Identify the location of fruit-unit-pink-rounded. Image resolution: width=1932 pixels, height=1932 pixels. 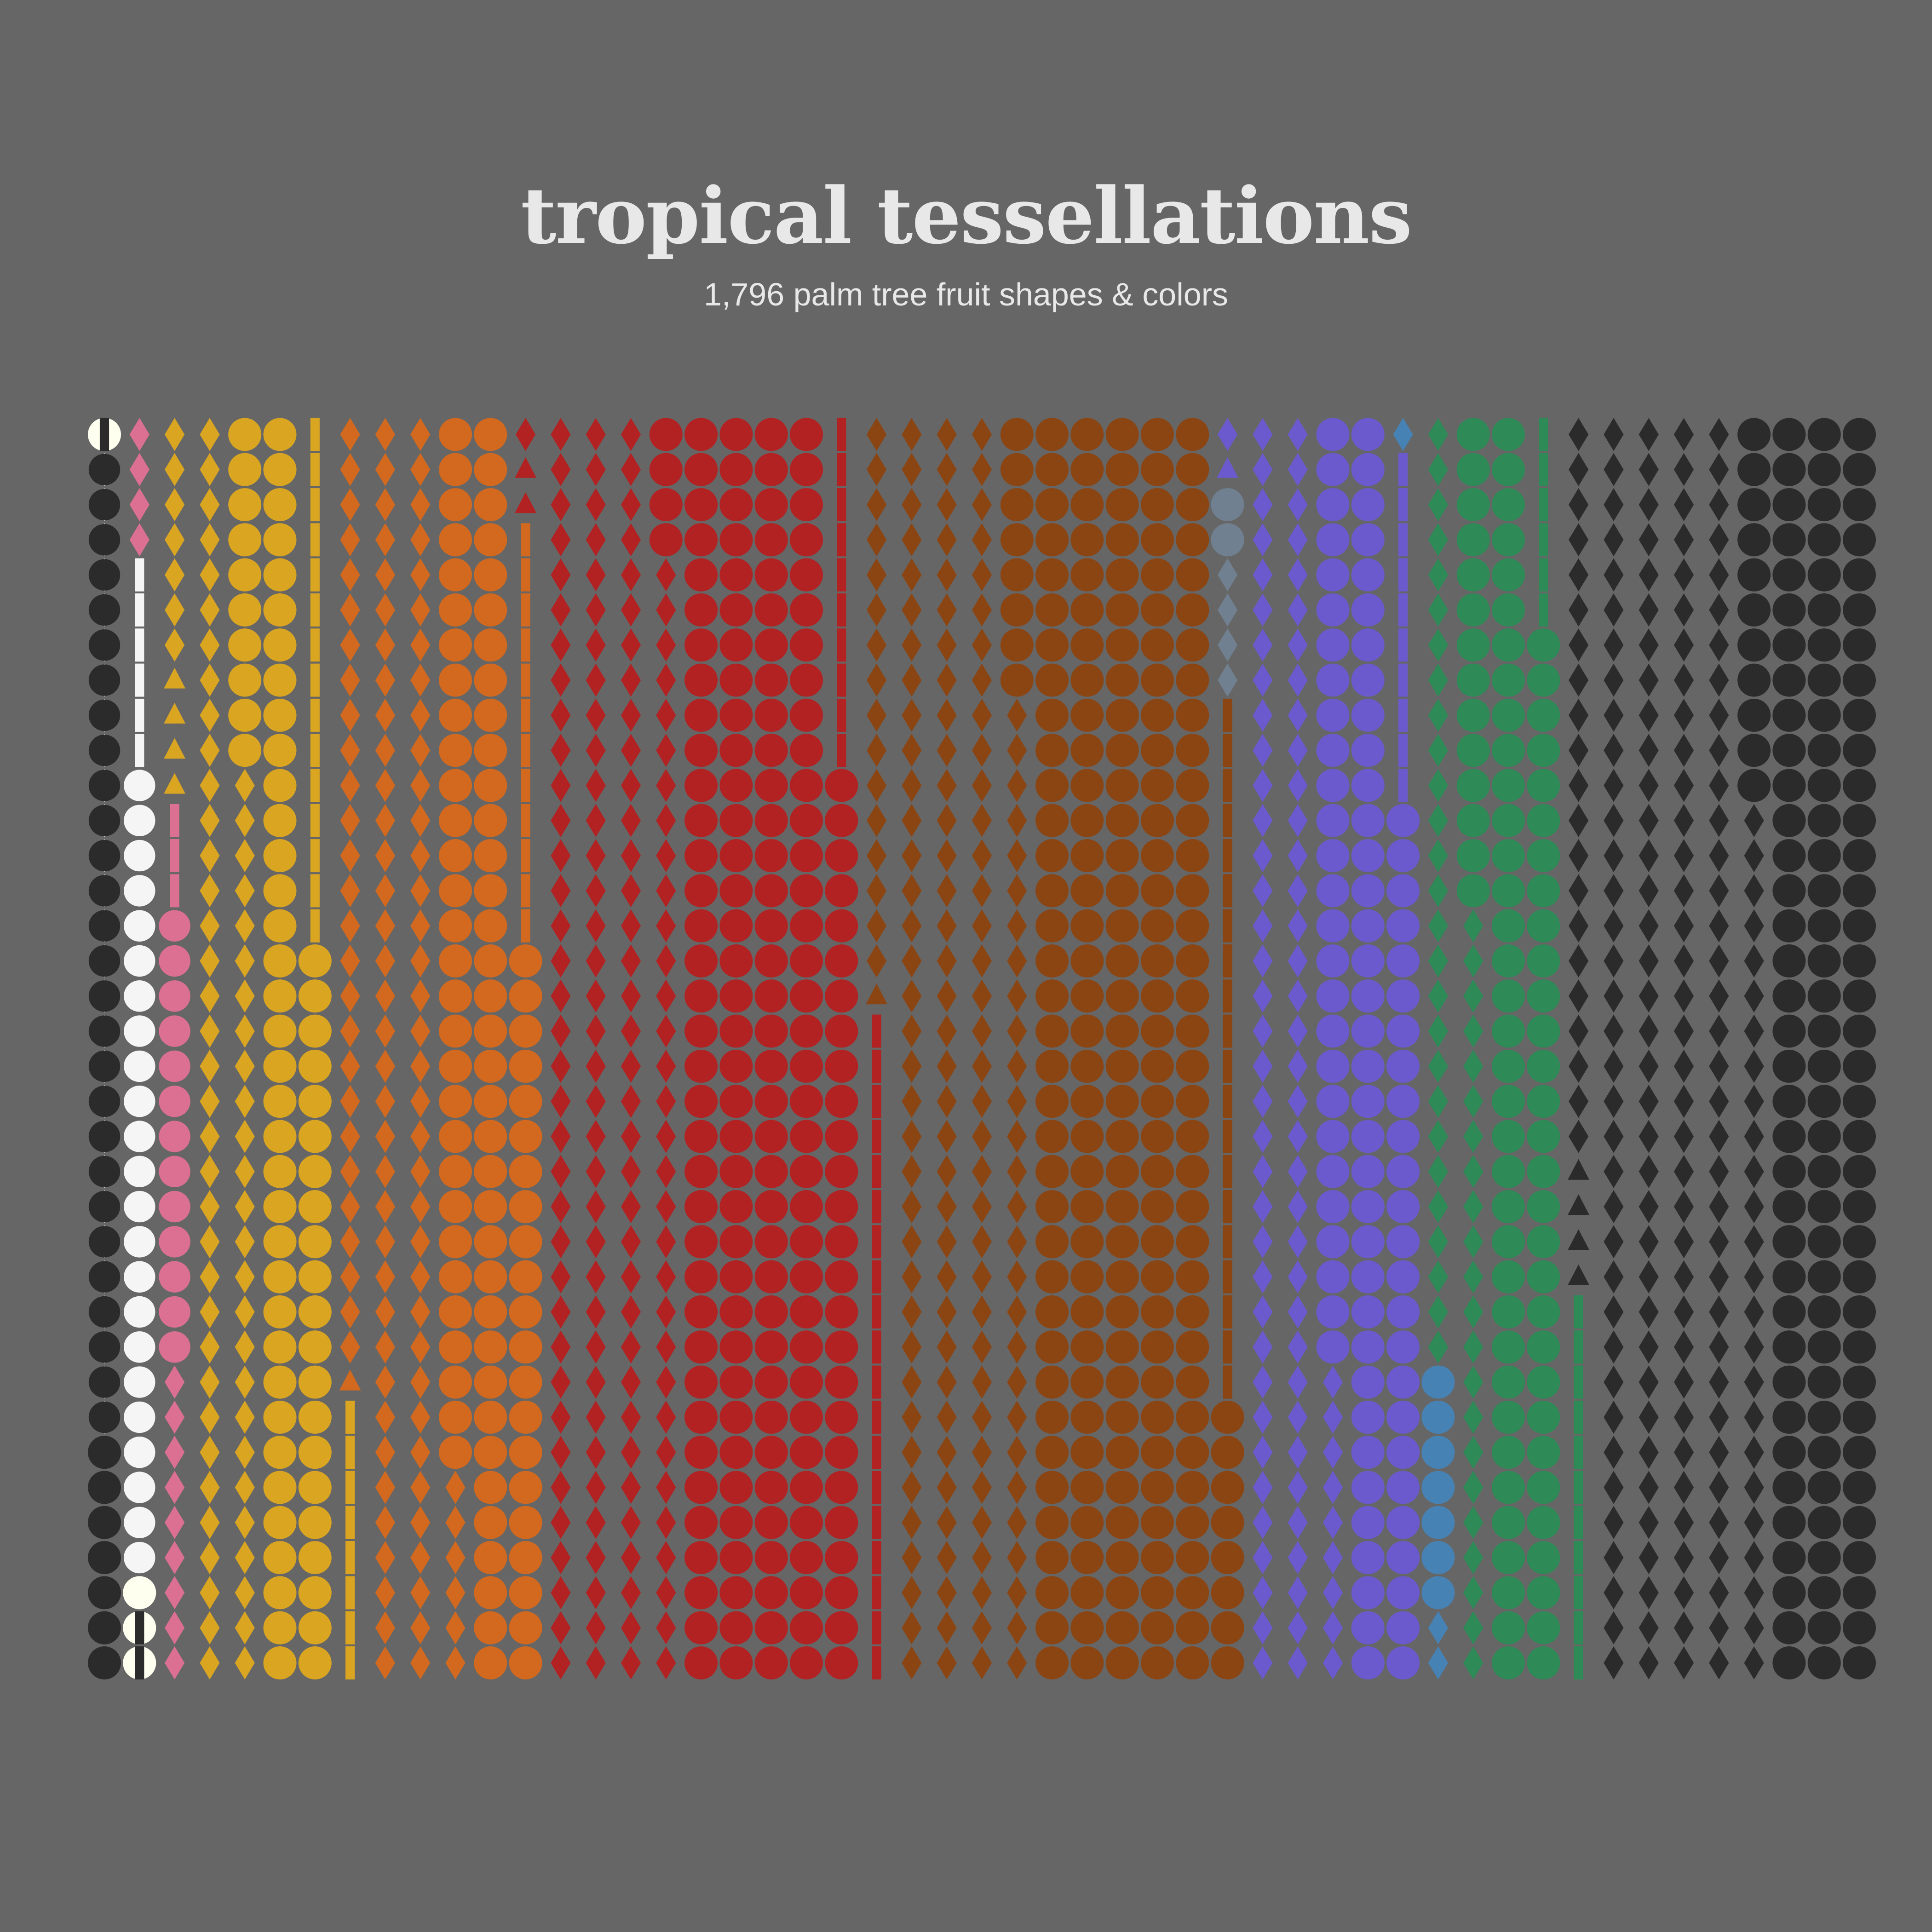
(174, 1101).